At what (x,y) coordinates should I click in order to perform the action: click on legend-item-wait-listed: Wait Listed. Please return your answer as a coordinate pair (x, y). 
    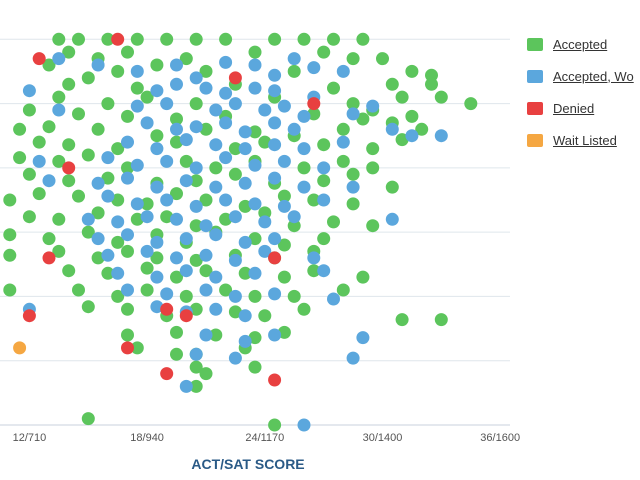
    Looking at the image, I should click on (583, 140).